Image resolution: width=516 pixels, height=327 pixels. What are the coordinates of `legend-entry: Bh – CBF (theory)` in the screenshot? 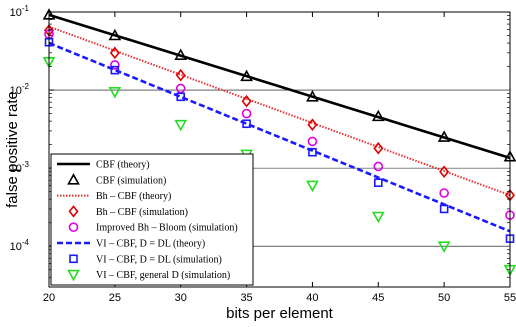 It's located at (133, 196).